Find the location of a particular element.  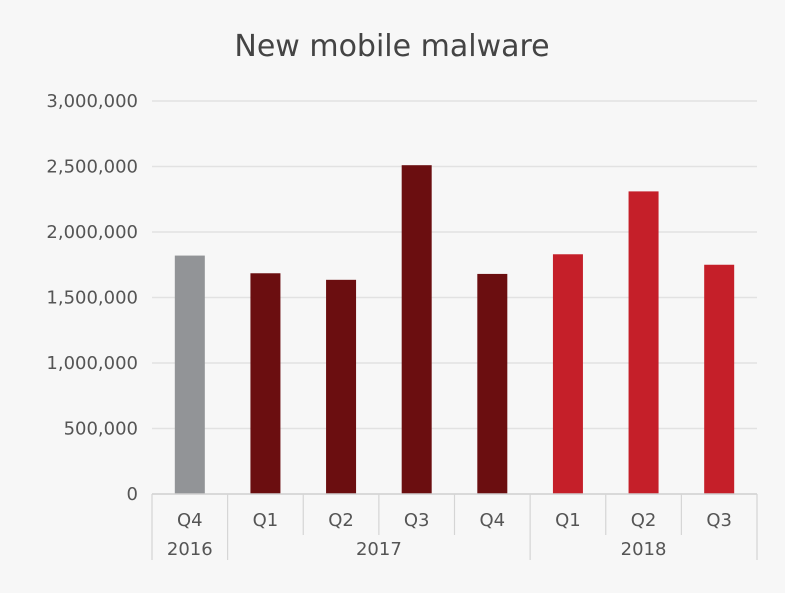

x-tick-label-5: Q1 is located at coordinates (568, 520).